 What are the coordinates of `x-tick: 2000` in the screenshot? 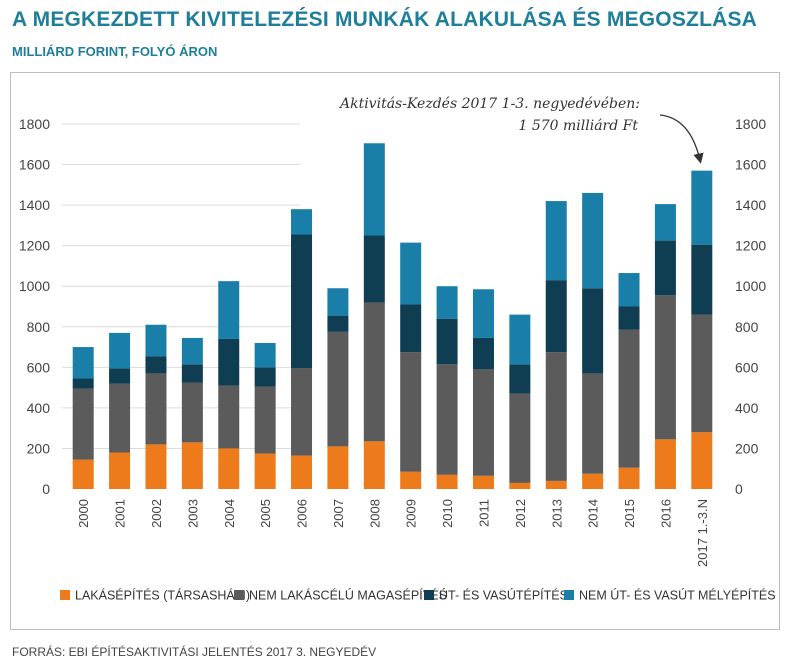 It's located at (83, 513).